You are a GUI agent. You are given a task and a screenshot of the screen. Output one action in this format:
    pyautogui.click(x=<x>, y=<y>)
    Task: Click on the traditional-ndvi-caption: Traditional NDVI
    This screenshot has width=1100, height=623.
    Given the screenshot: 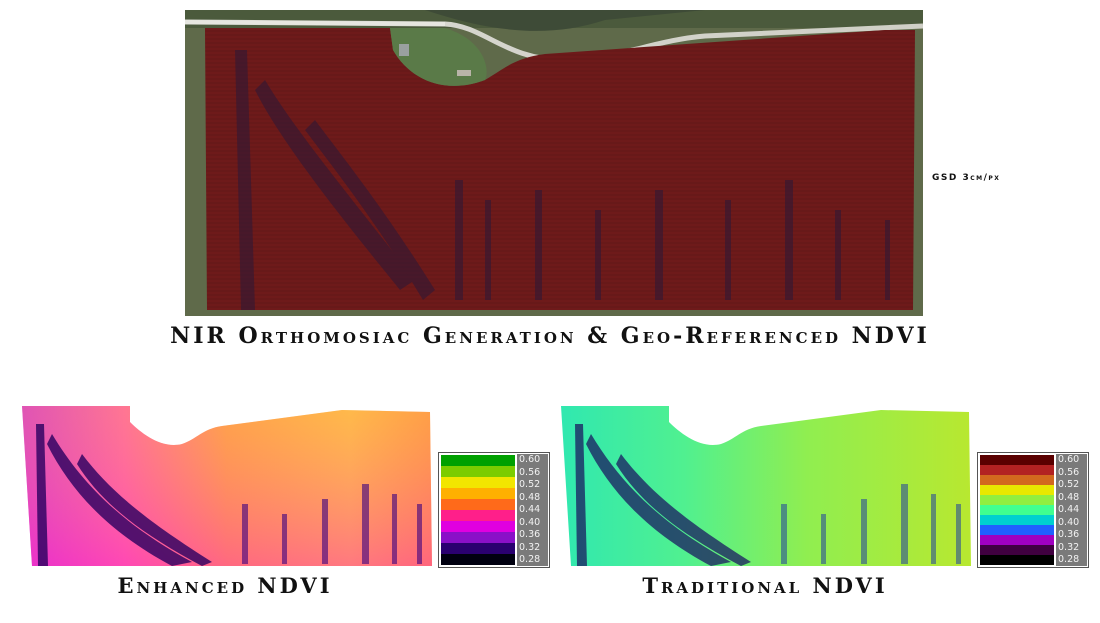 What is the action you would take?
    pyautogui.click(x=765, y=585)
    